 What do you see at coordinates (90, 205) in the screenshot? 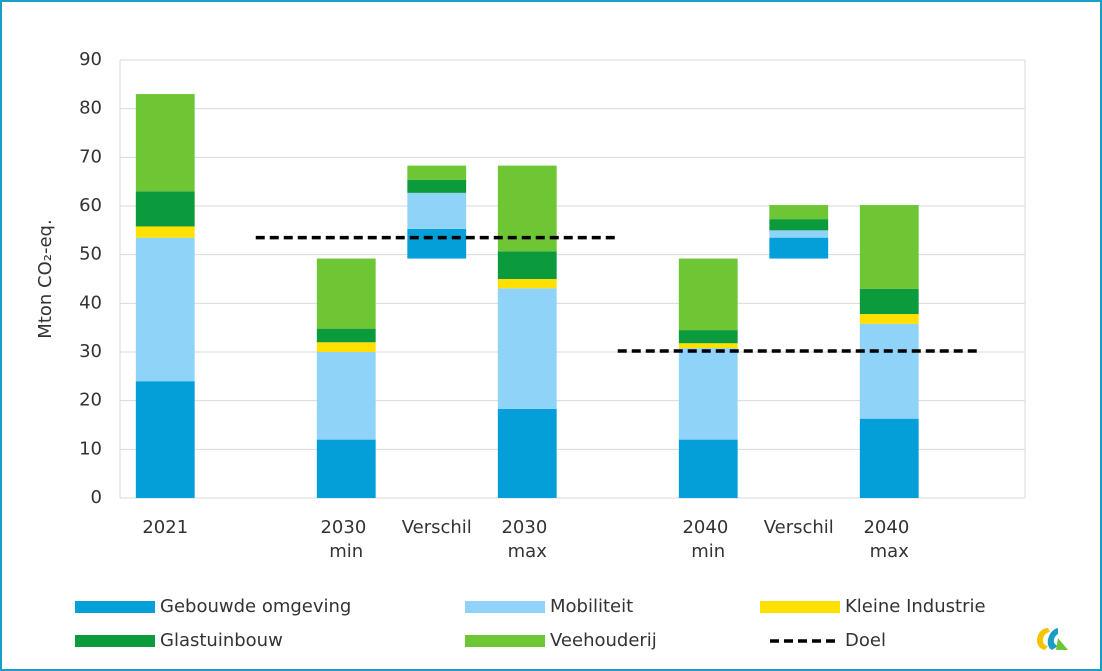
I see `y-tick-label: 60` at bounding box center [90, 205].